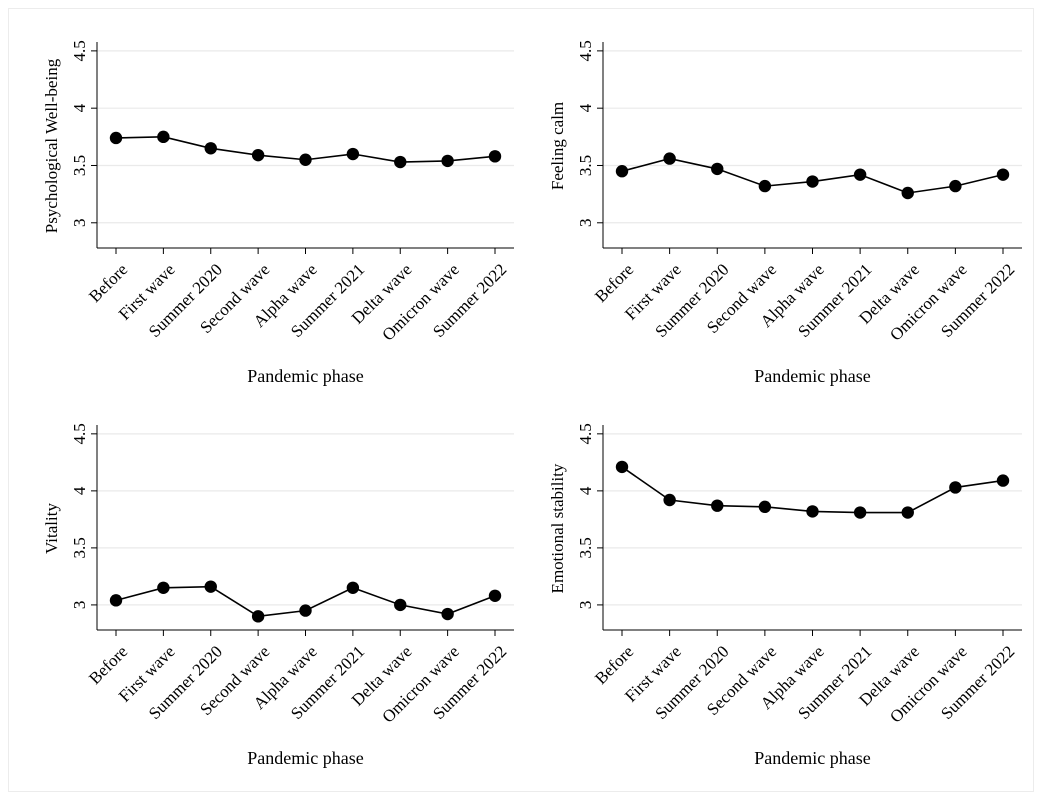 The image size is (1044, 806). I want to click on y-axis-title: Vitality, so click(51, 528).